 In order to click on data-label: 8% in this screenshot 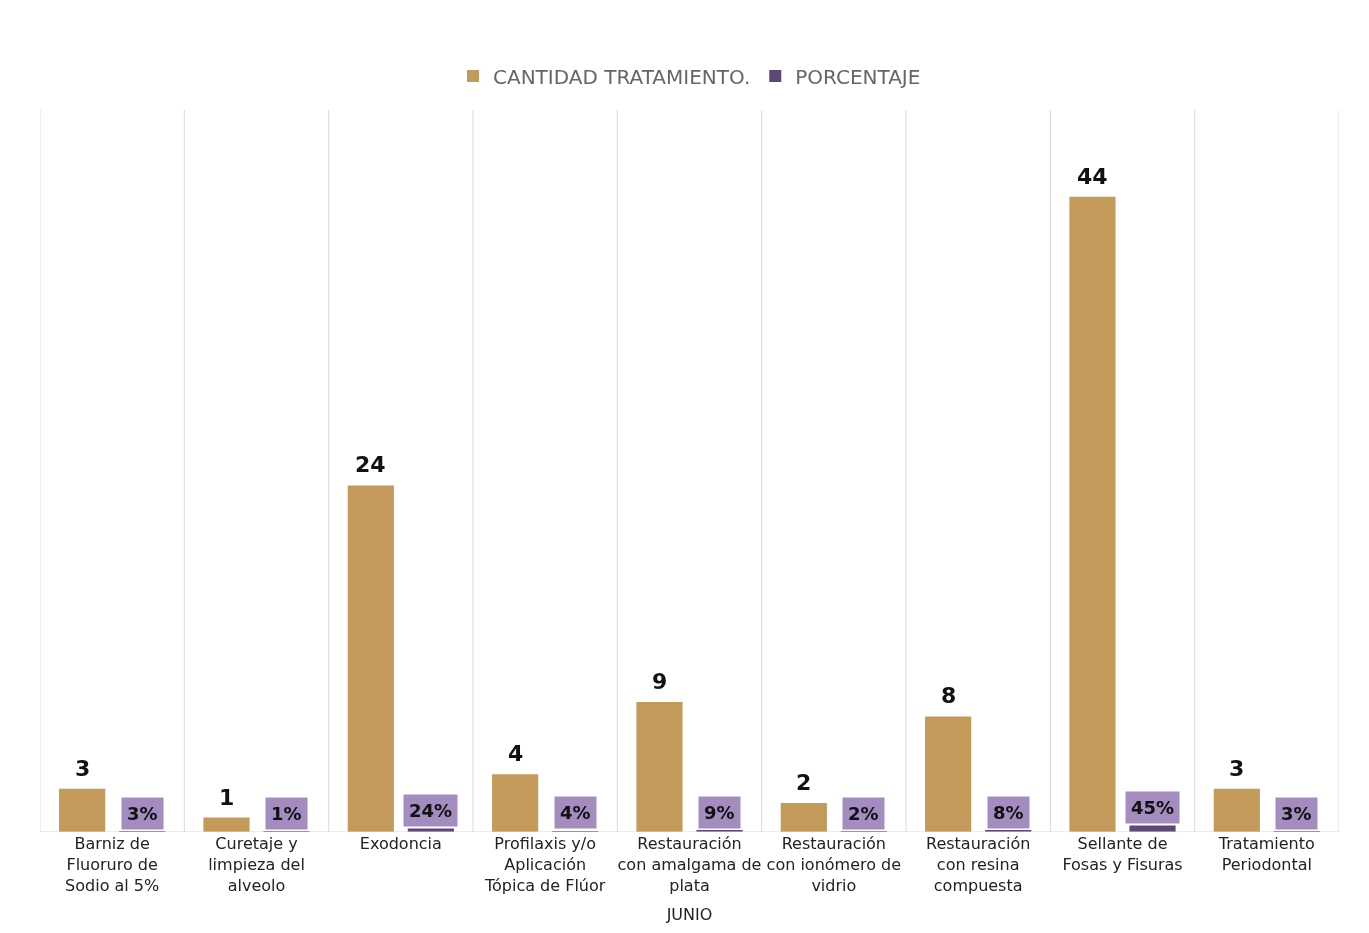, I will do `click(1008, 812)`.